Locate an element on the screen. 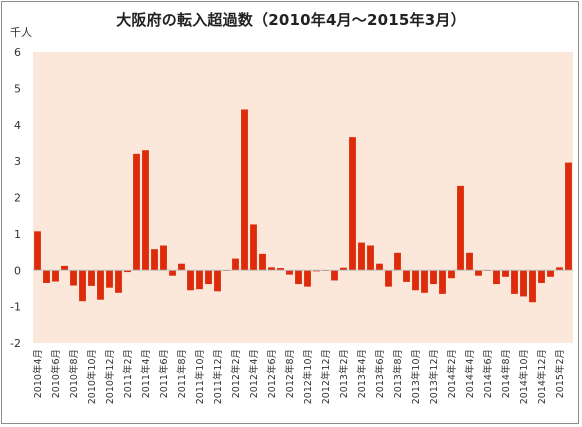  y-tick-label: 4 is located at coordinates (17, 125).